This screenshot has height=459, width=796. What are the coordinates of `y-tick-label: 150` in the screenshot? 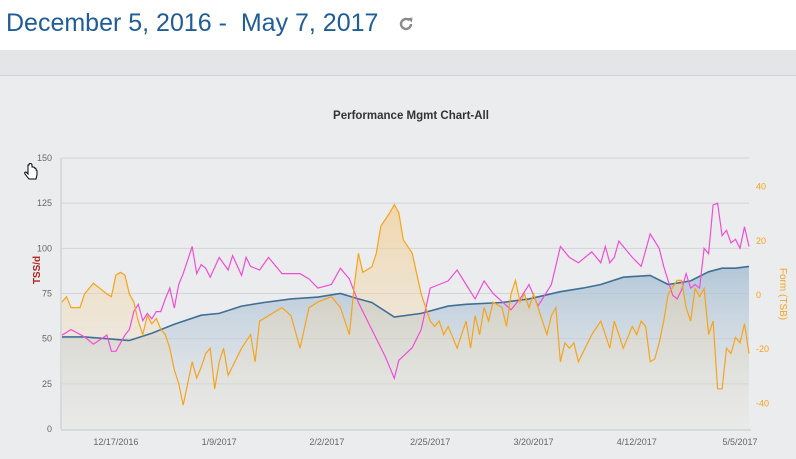 It's located at (44, 158).